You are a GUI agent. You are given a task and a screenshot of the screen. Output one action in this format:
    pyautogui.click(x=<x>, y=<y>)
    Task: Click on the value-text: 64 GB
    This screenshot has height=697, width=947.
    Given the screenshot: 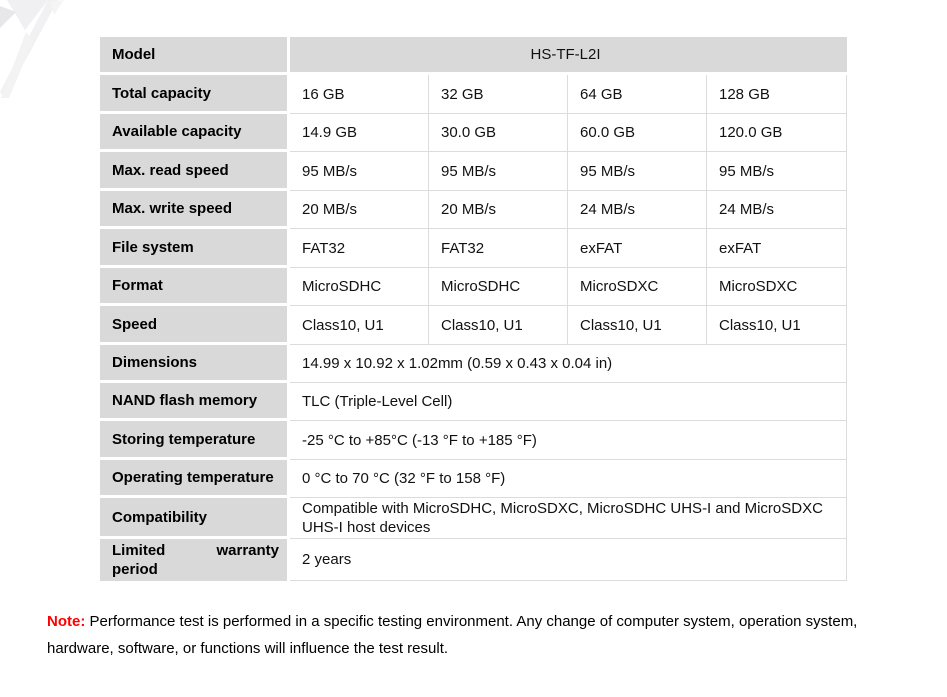 What is the action you would take?
    pyautogui.click(x=601, y=94)
    